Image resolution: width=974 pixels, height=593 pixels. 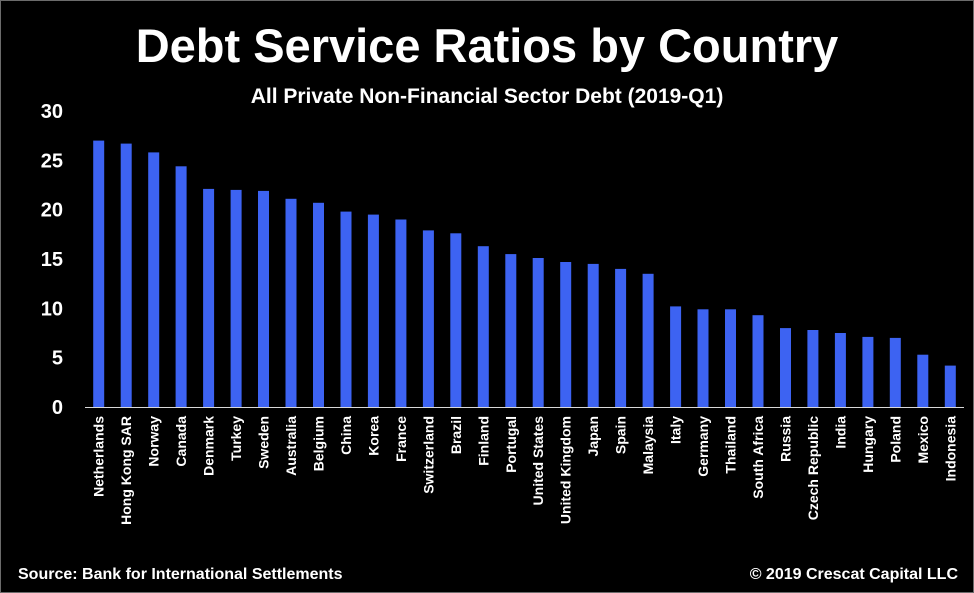 What do you see at coordinates (456, 320) in the screenshot?
I see `bar-brazil` at bounding box center [456, 320].